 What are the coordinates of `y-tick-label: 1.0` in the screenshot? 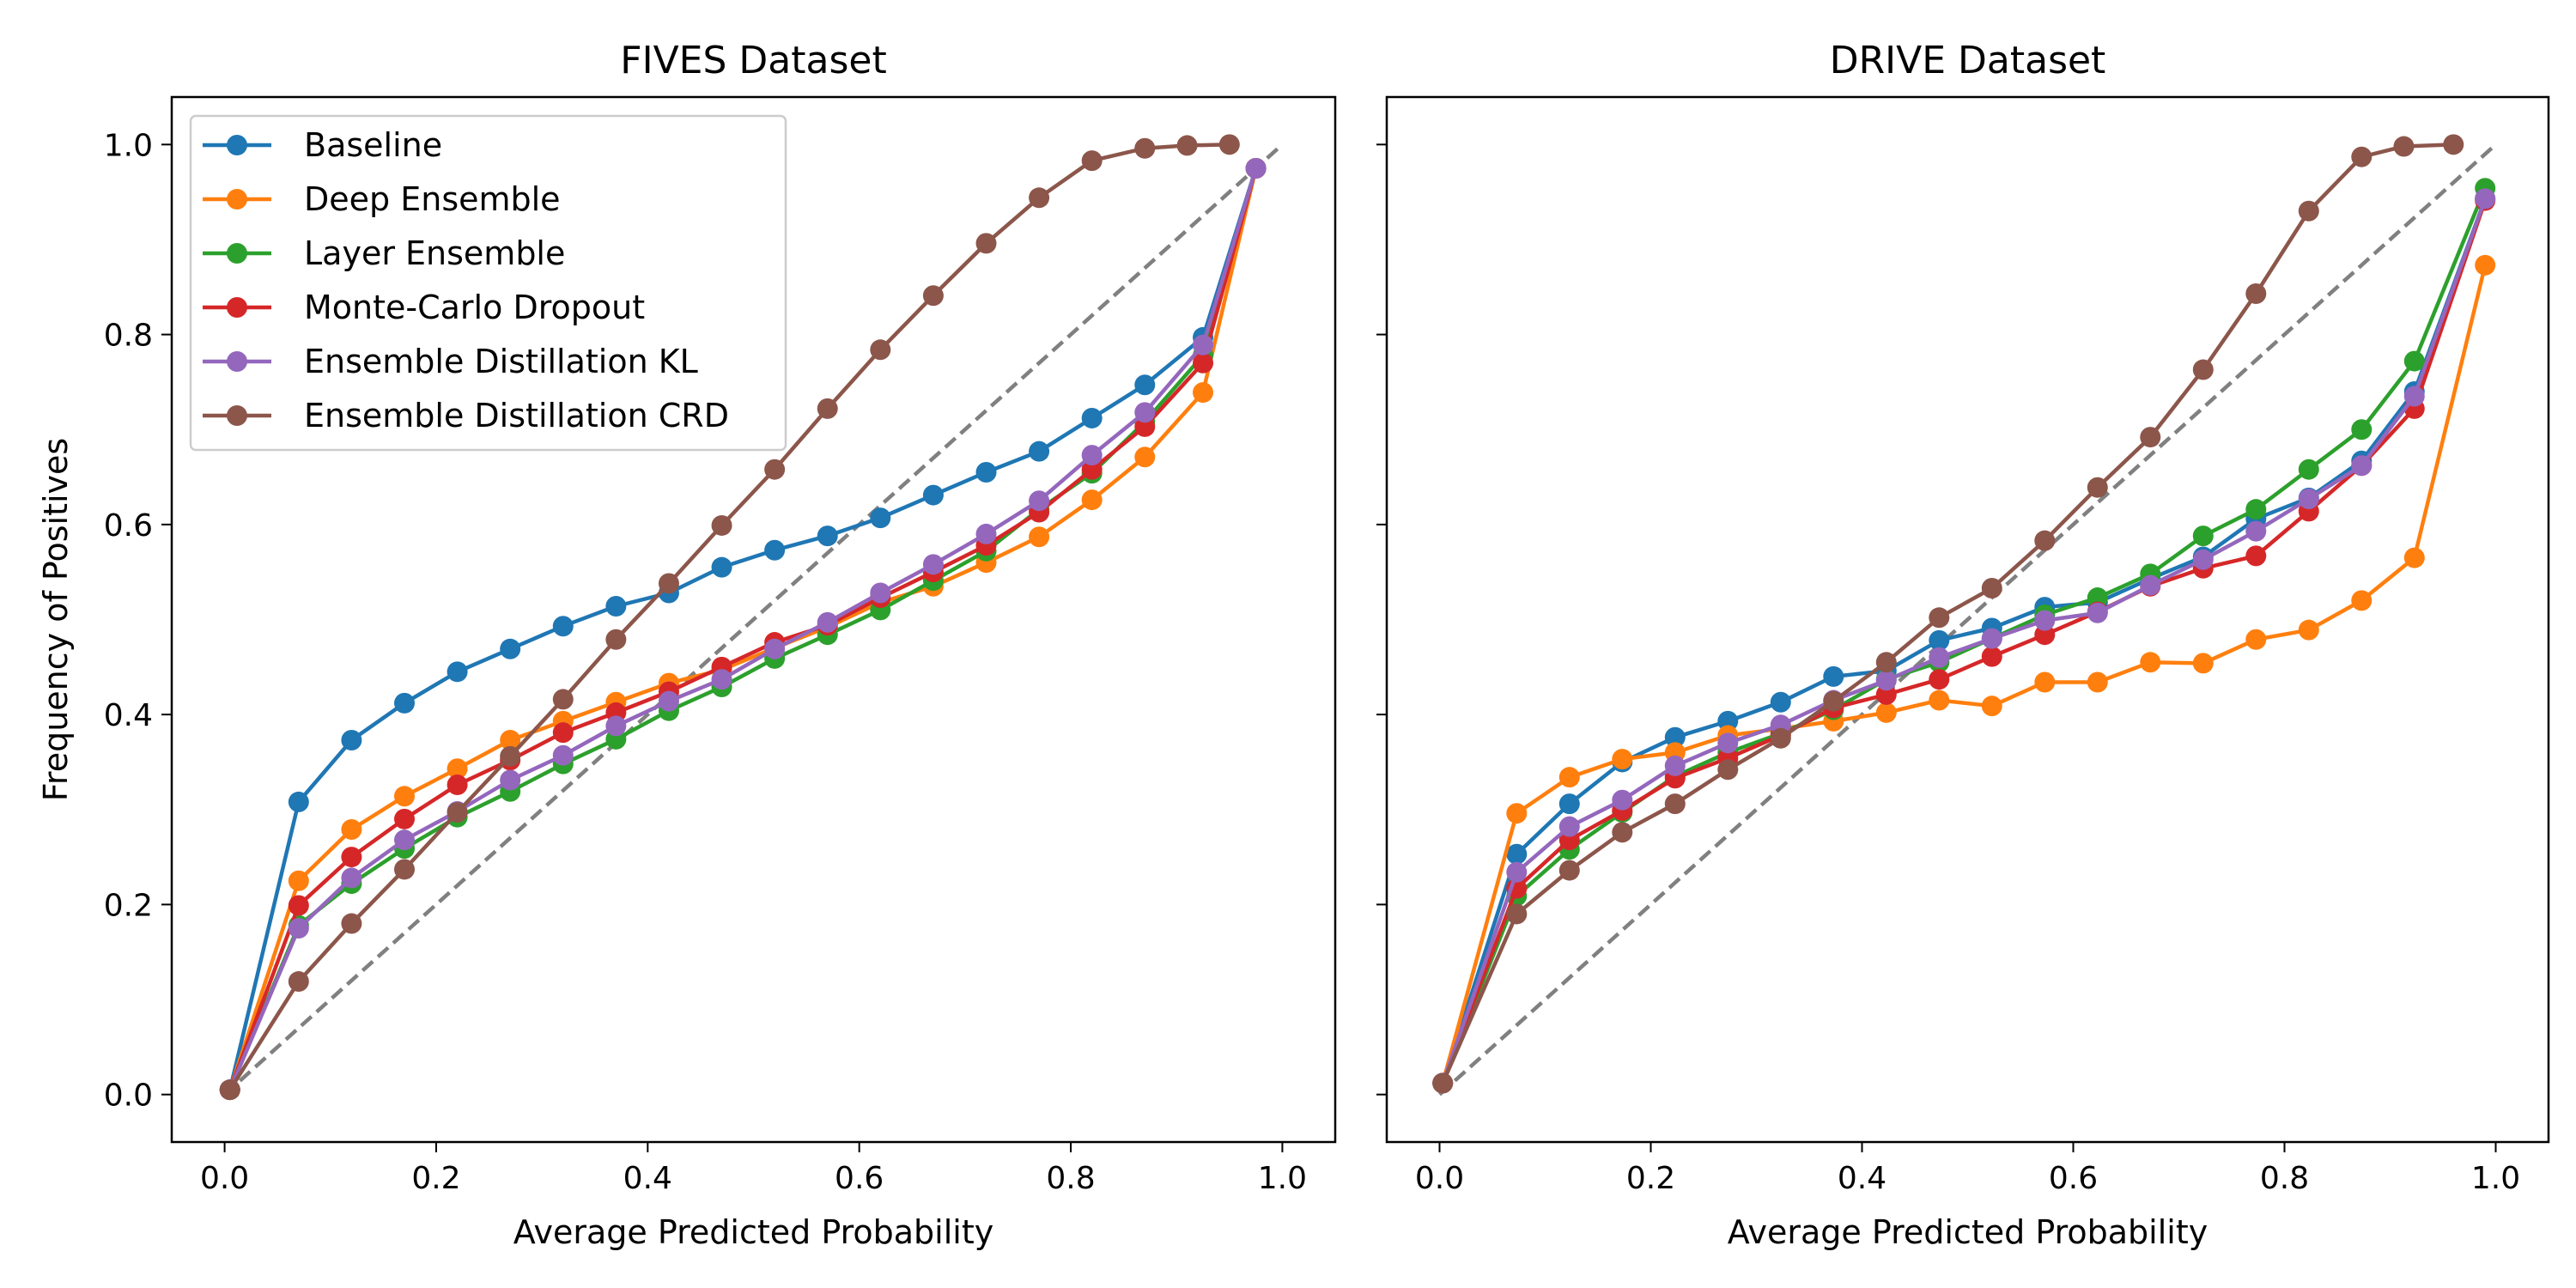 It's located at (128, 145).